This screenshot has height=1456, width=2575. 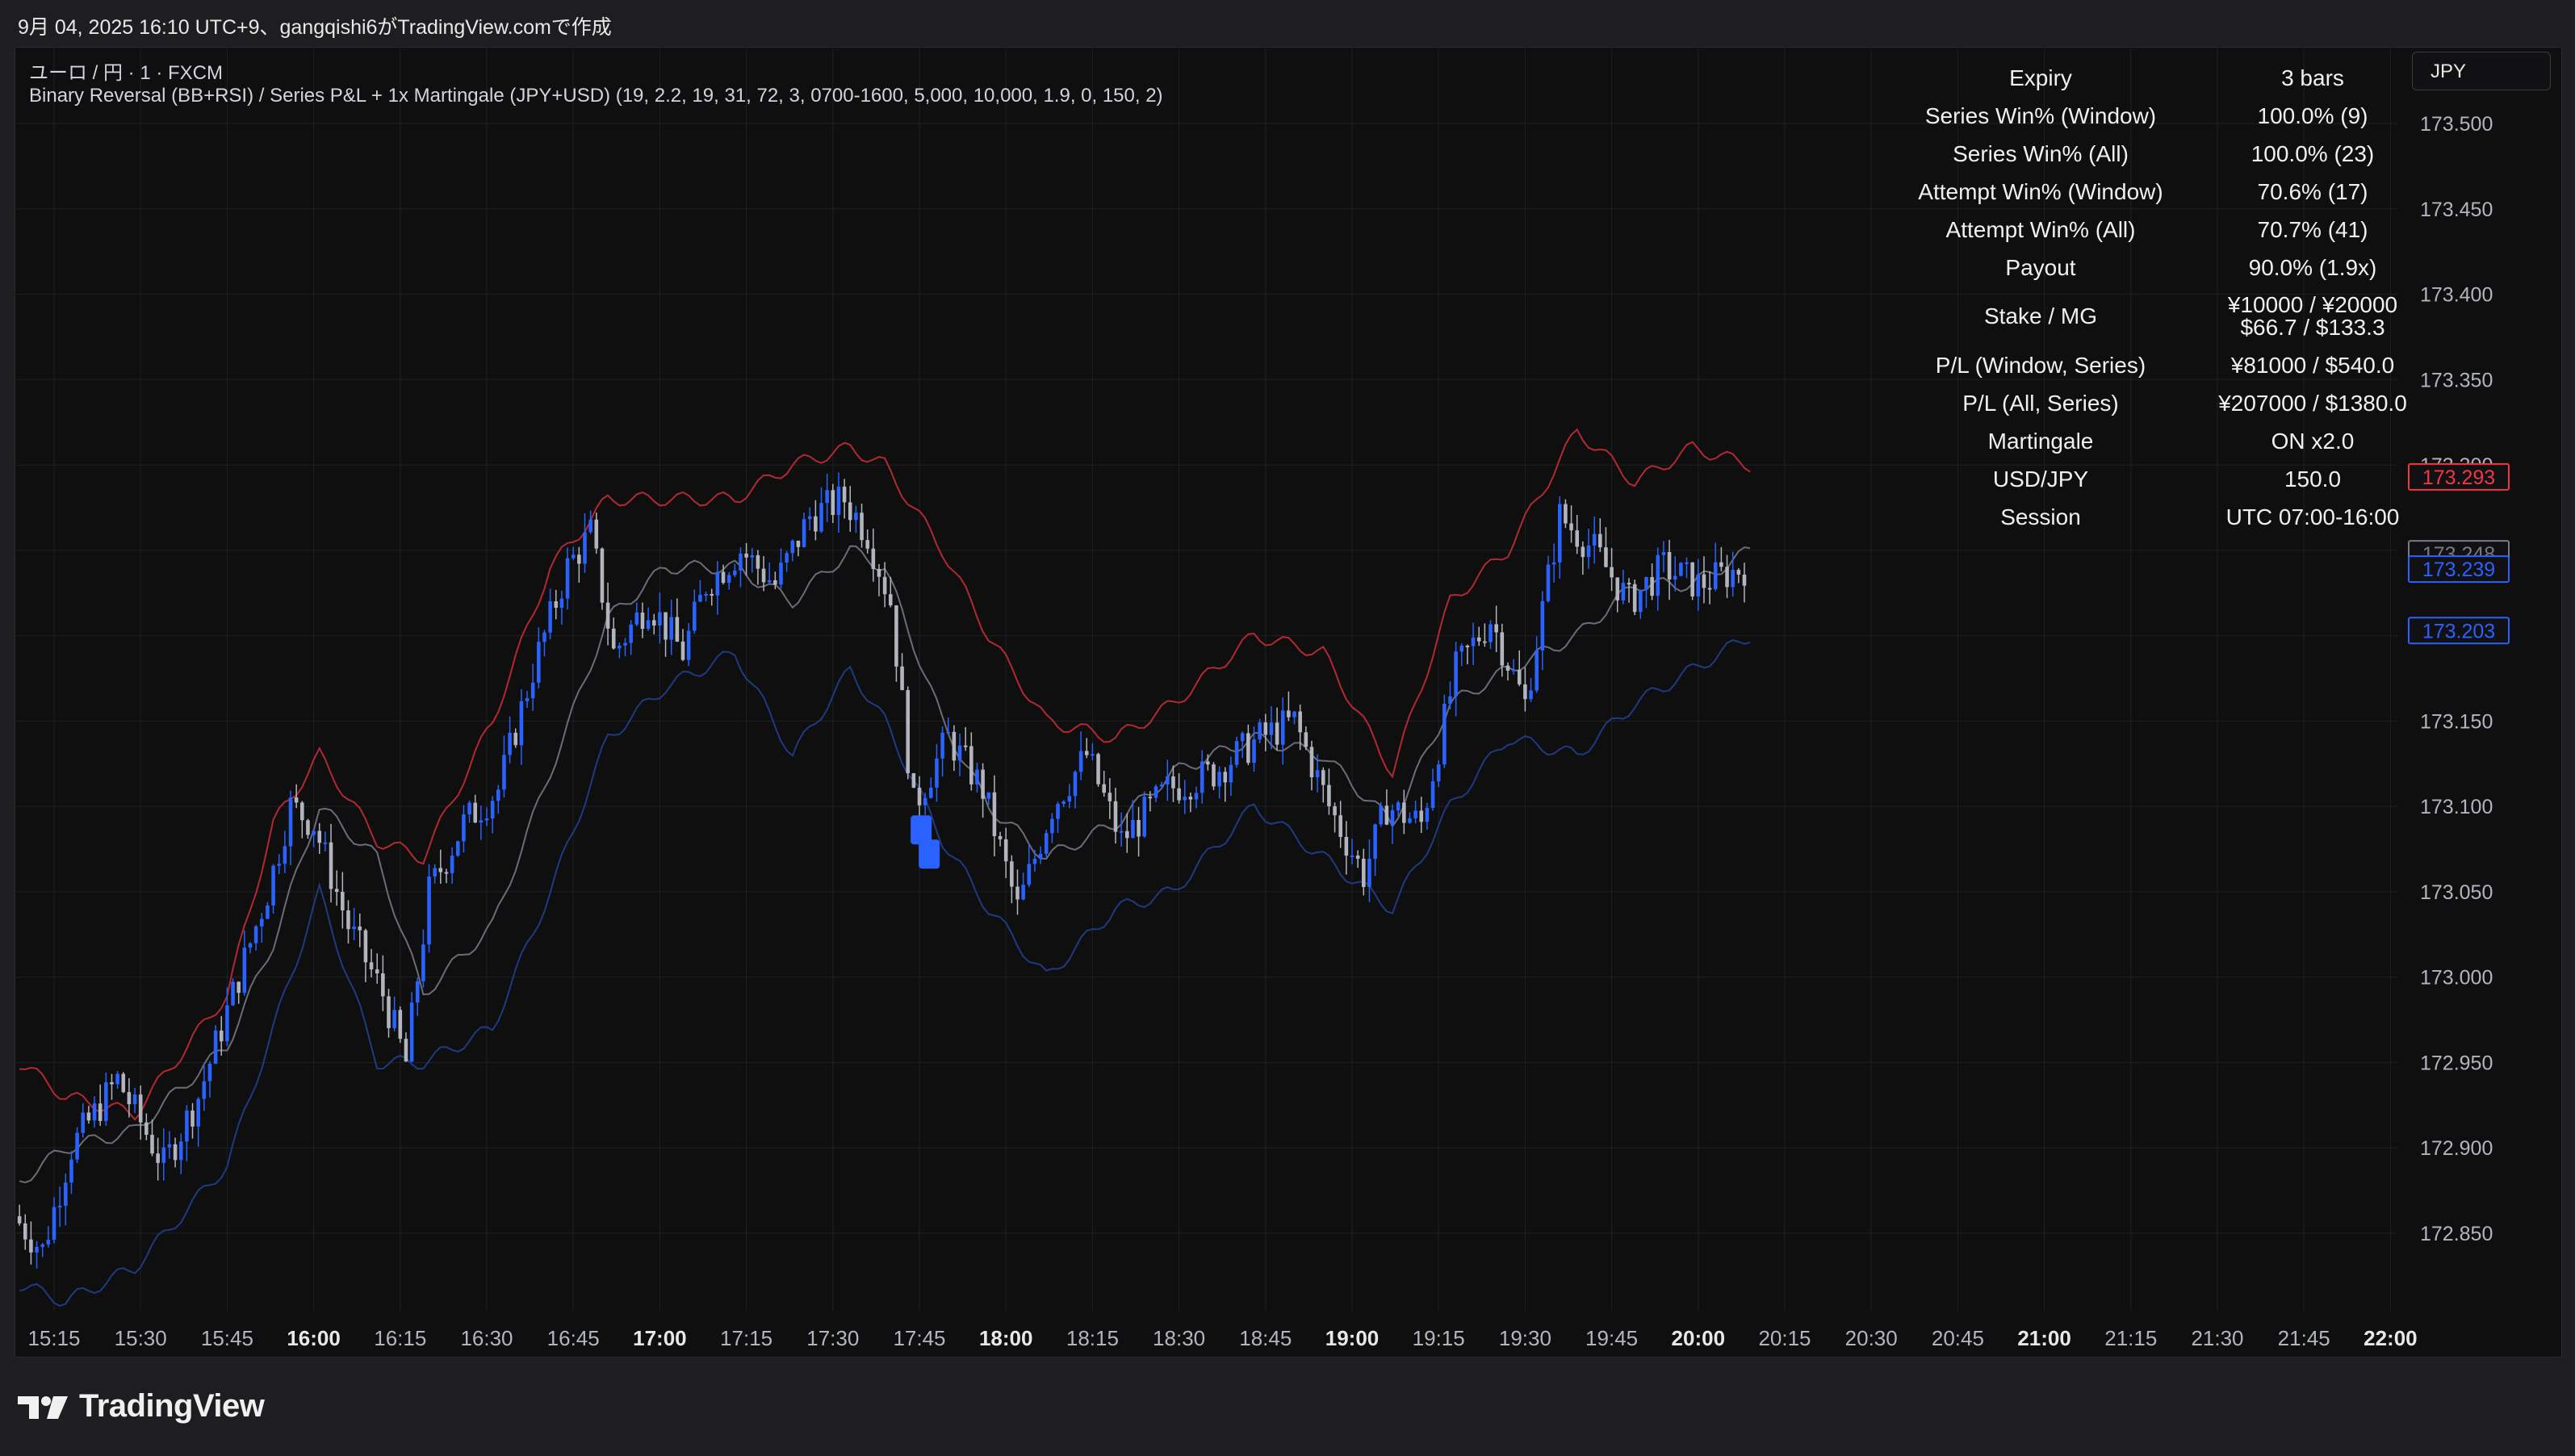 What do you see at coordinates (2481, 71) in the screenshot?
I see `currency-selector: JPY` at bounding box center [2481, 71].